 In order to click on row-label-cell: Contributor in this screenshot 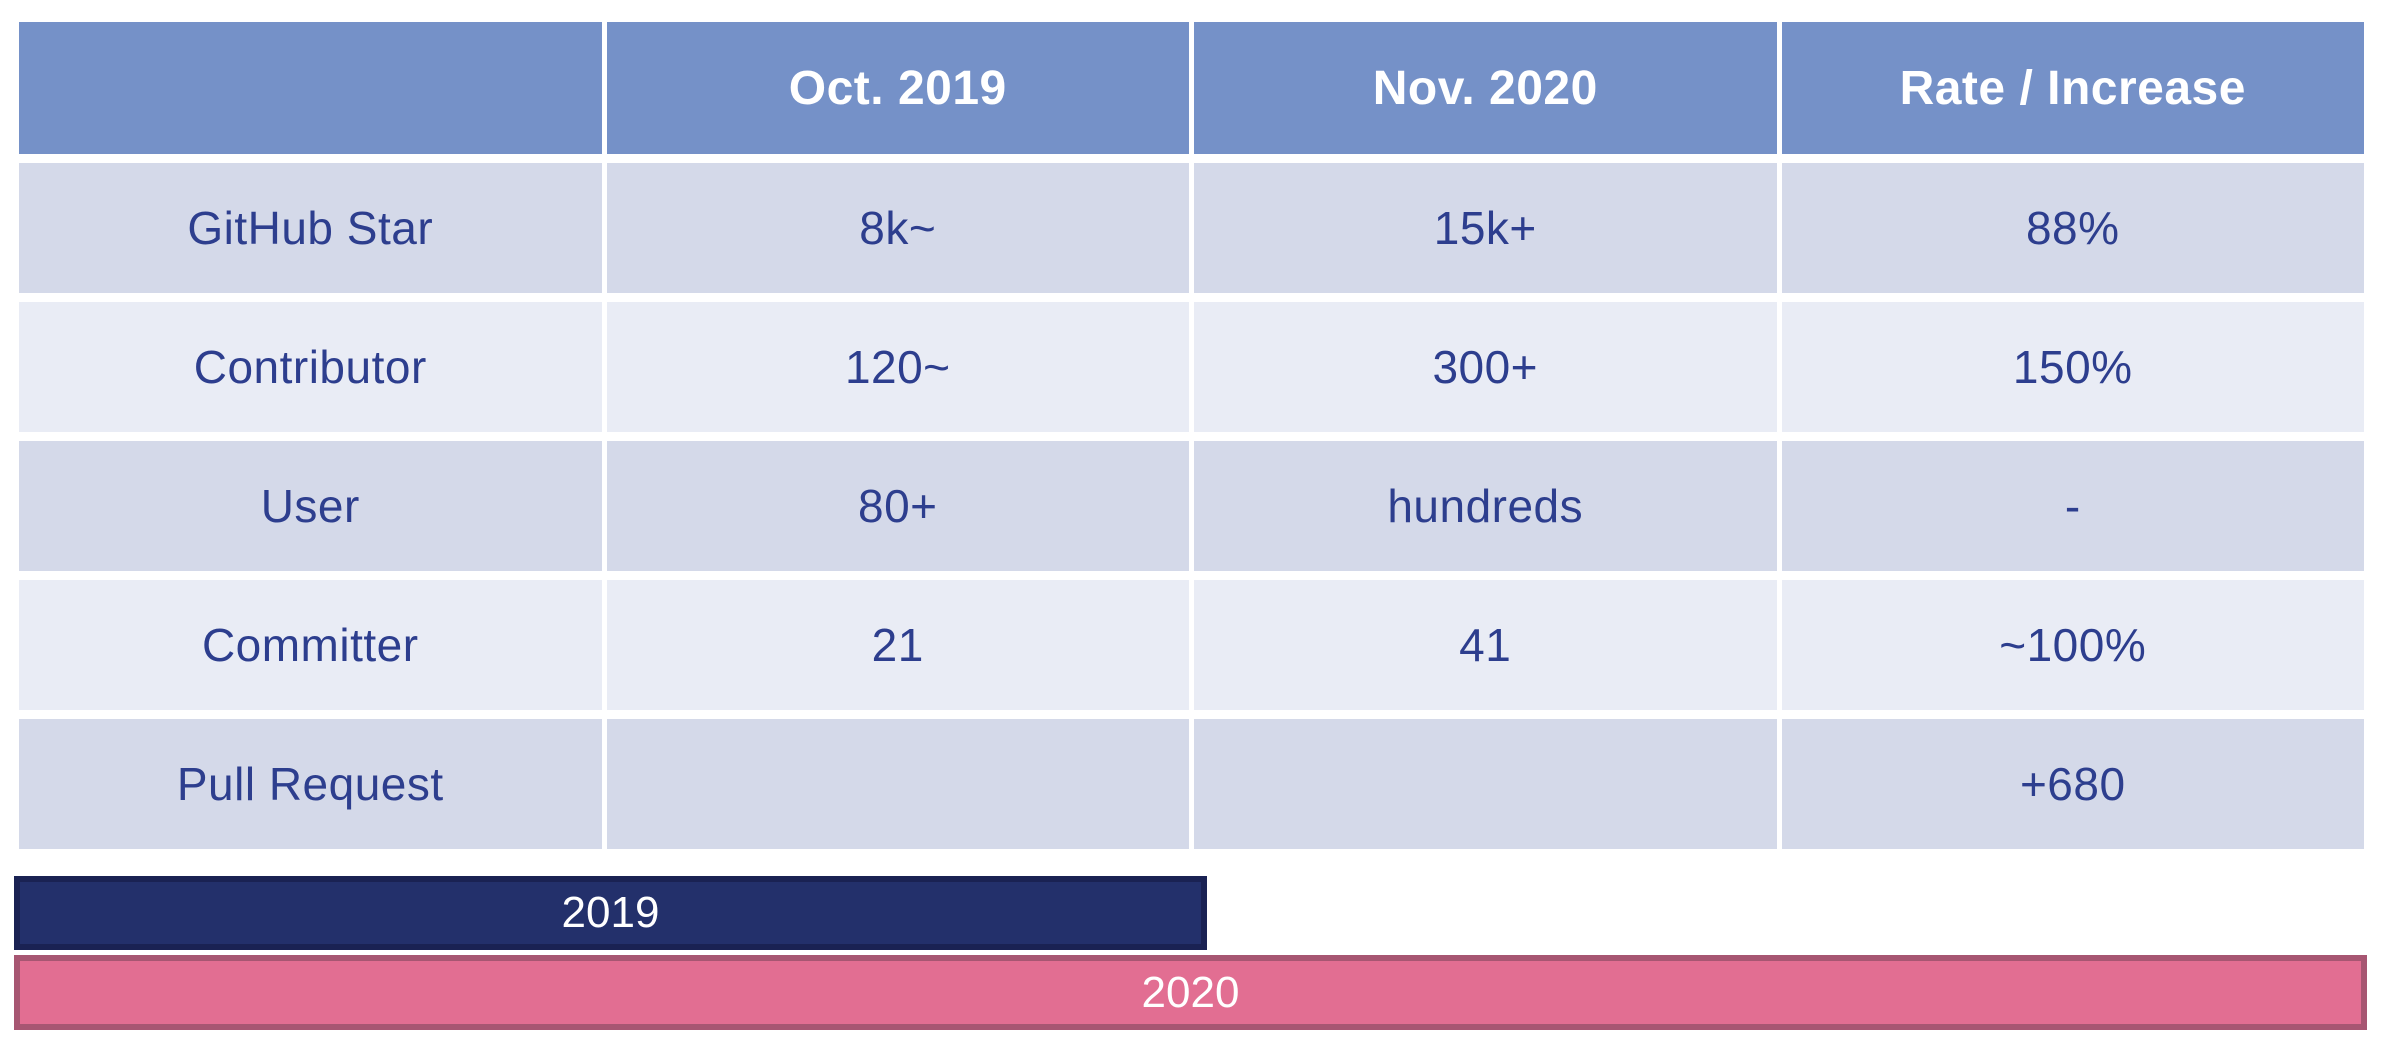, I will do `click(310, 367)`.